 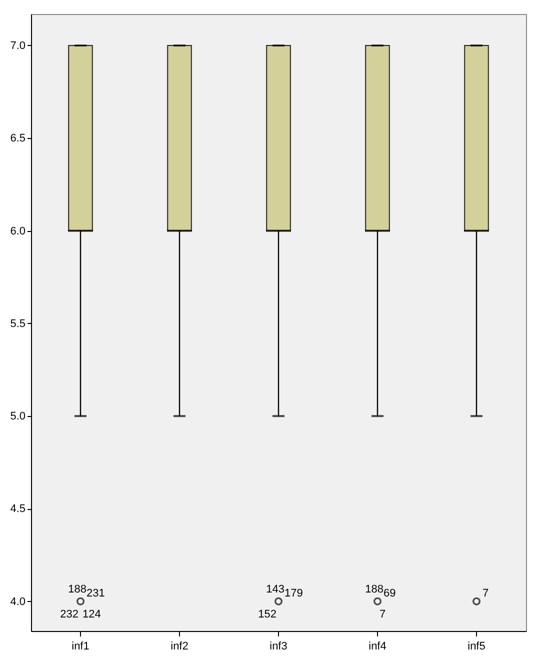 What do you see at coordinates (18, 46) in the screenshot?
I see `y-tick-label: 7.0` at bounding box center [18, 46].